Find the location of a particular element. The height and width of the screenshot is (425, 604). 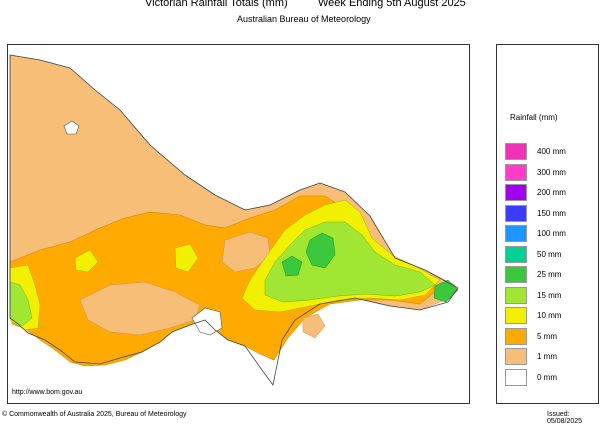

legend-item: 15 mm is located at coordinates (550, 295).